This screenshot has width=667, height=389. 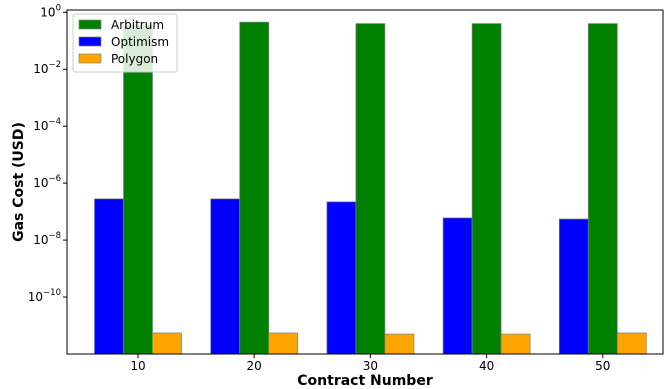 I want to click on y-axis-title: Gas Cost (USD), so click(x=19, y=182).